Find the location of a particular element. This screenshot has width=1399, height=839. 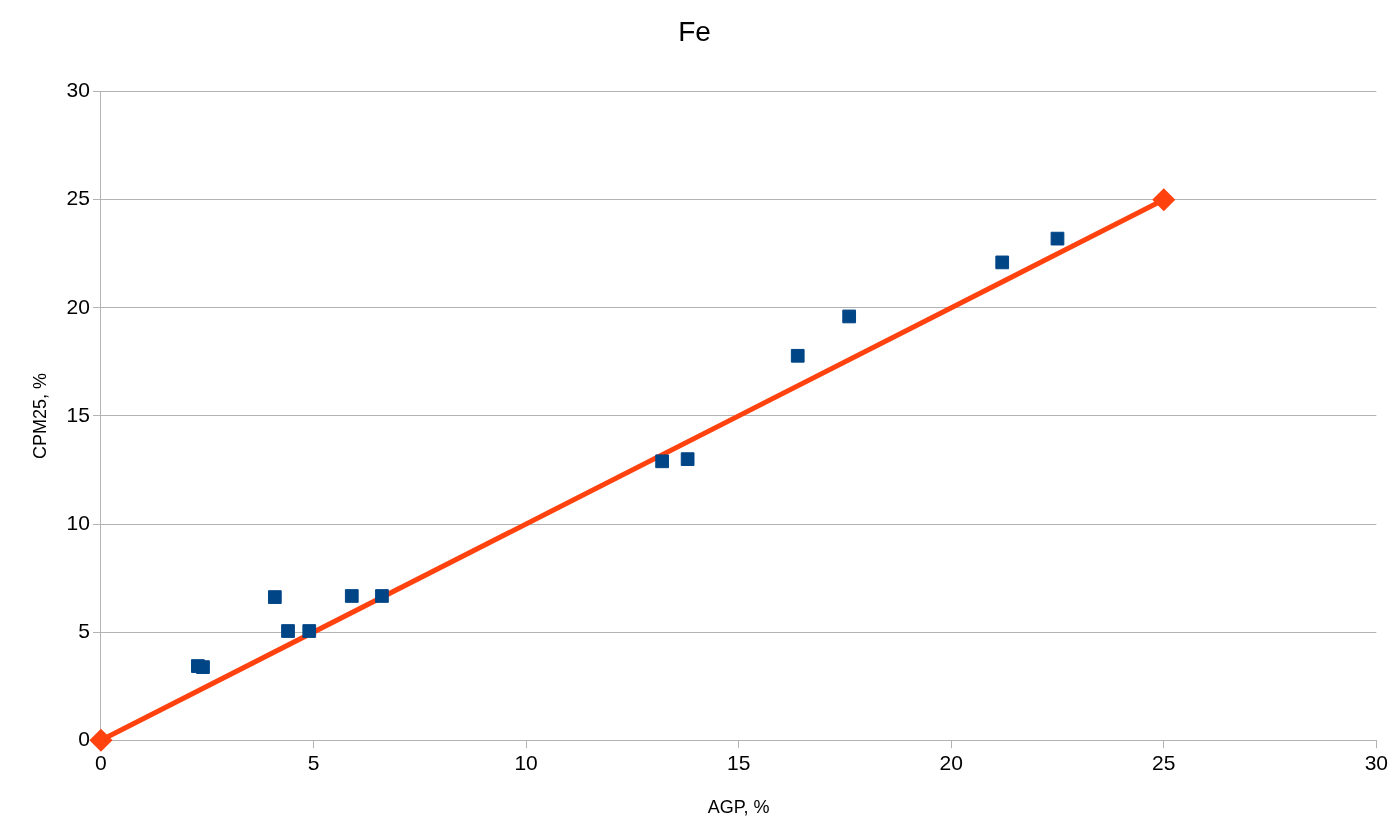

x-tick-label: 20 is located at coordinates (951, 762).